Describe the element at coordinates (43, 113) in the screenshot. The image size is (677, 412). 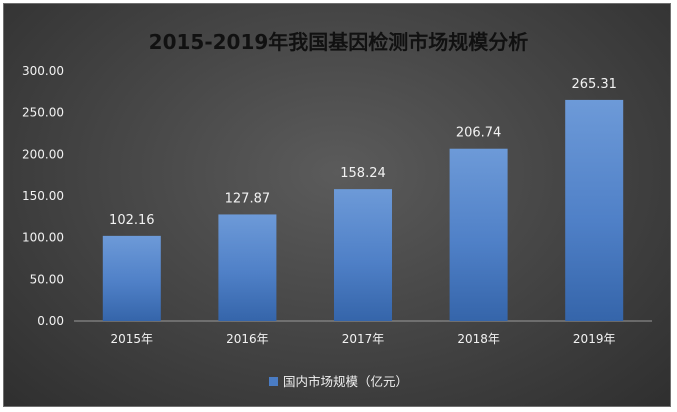
I see `y-tick-label: 250.00` at that location.